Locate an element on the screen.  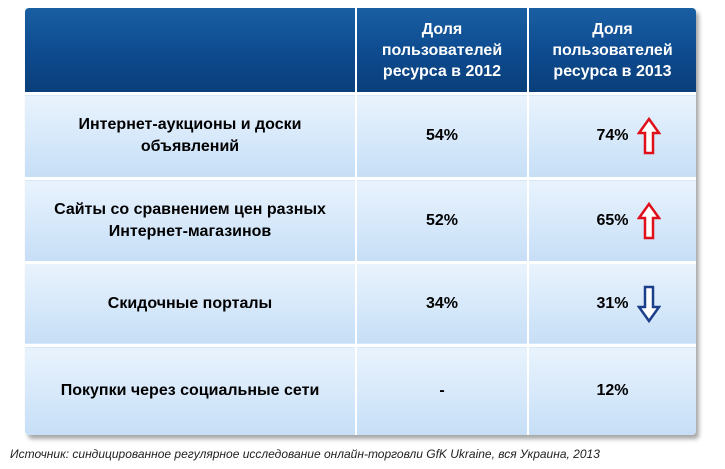
value-2013-cell: 74% is located at coordinates (612, 137).